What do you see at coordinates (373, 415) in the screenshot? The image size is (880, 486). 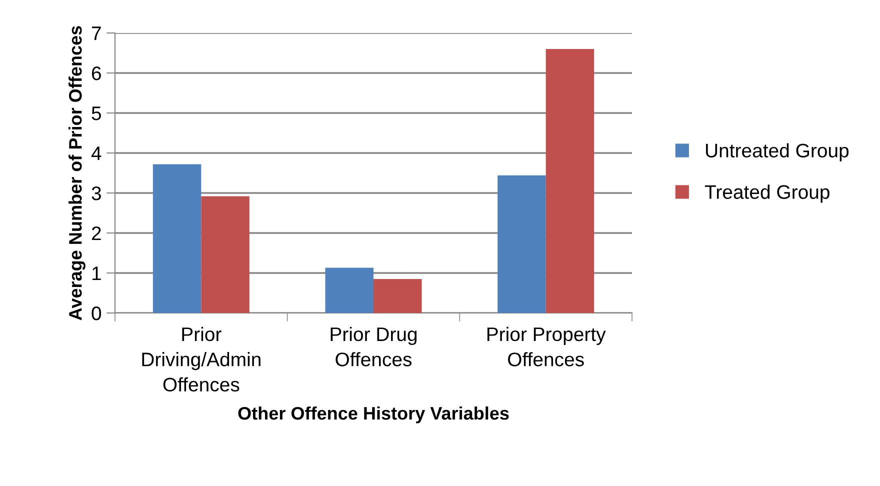 I see `x-axis-title: Other Offence History Variables` at bounding box center [373, 415].